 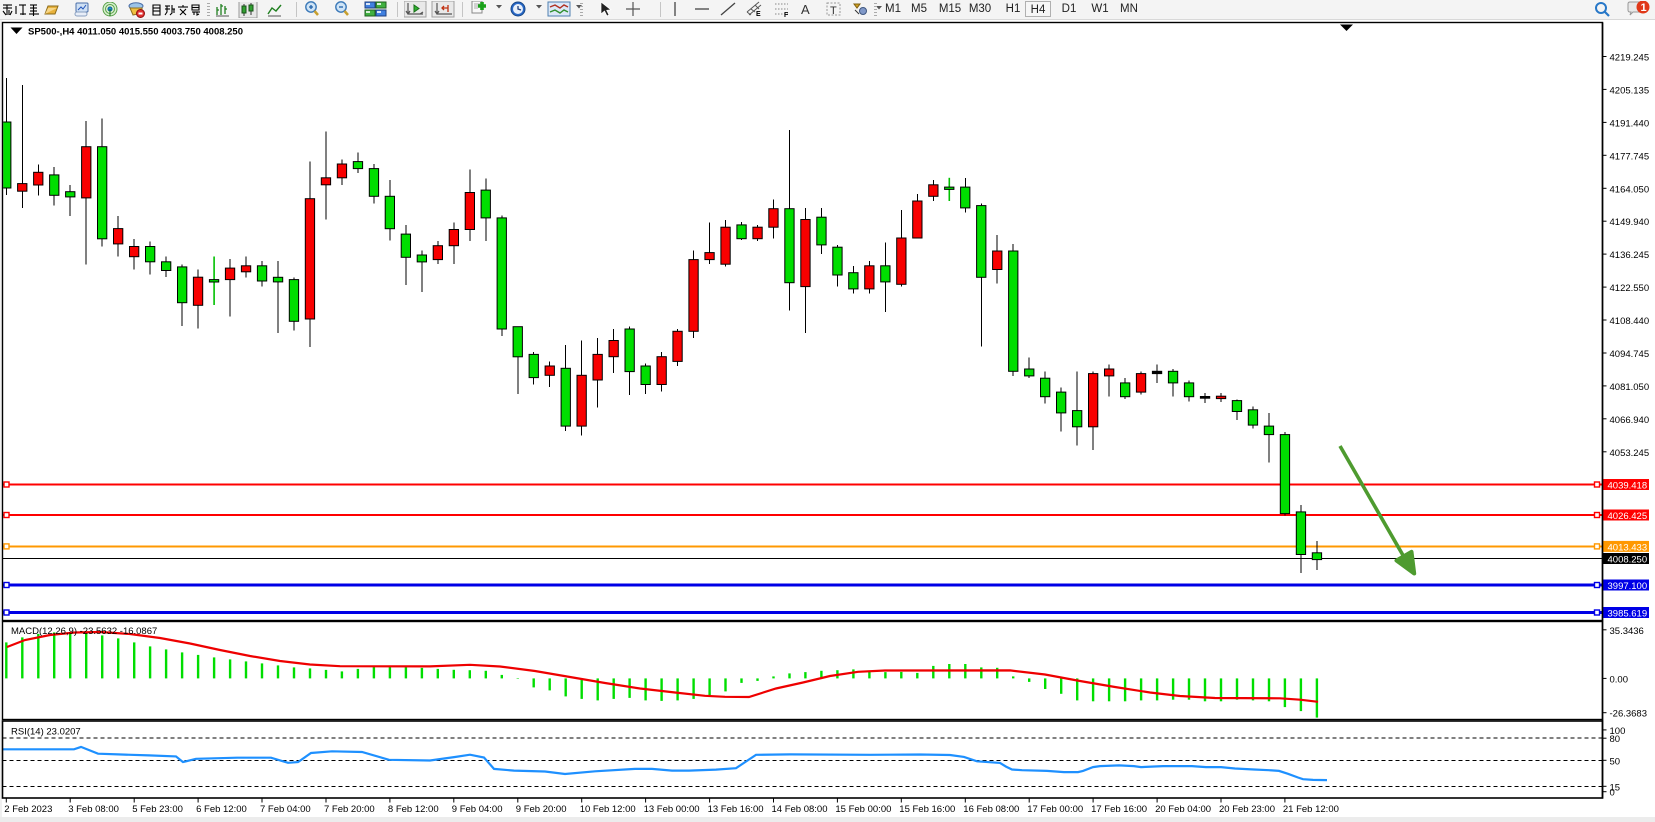 What do you see at coordinates (1630, 321) in the screenshot?
I see `svg-text: 4108.440` at bounding box center [1630, 321].